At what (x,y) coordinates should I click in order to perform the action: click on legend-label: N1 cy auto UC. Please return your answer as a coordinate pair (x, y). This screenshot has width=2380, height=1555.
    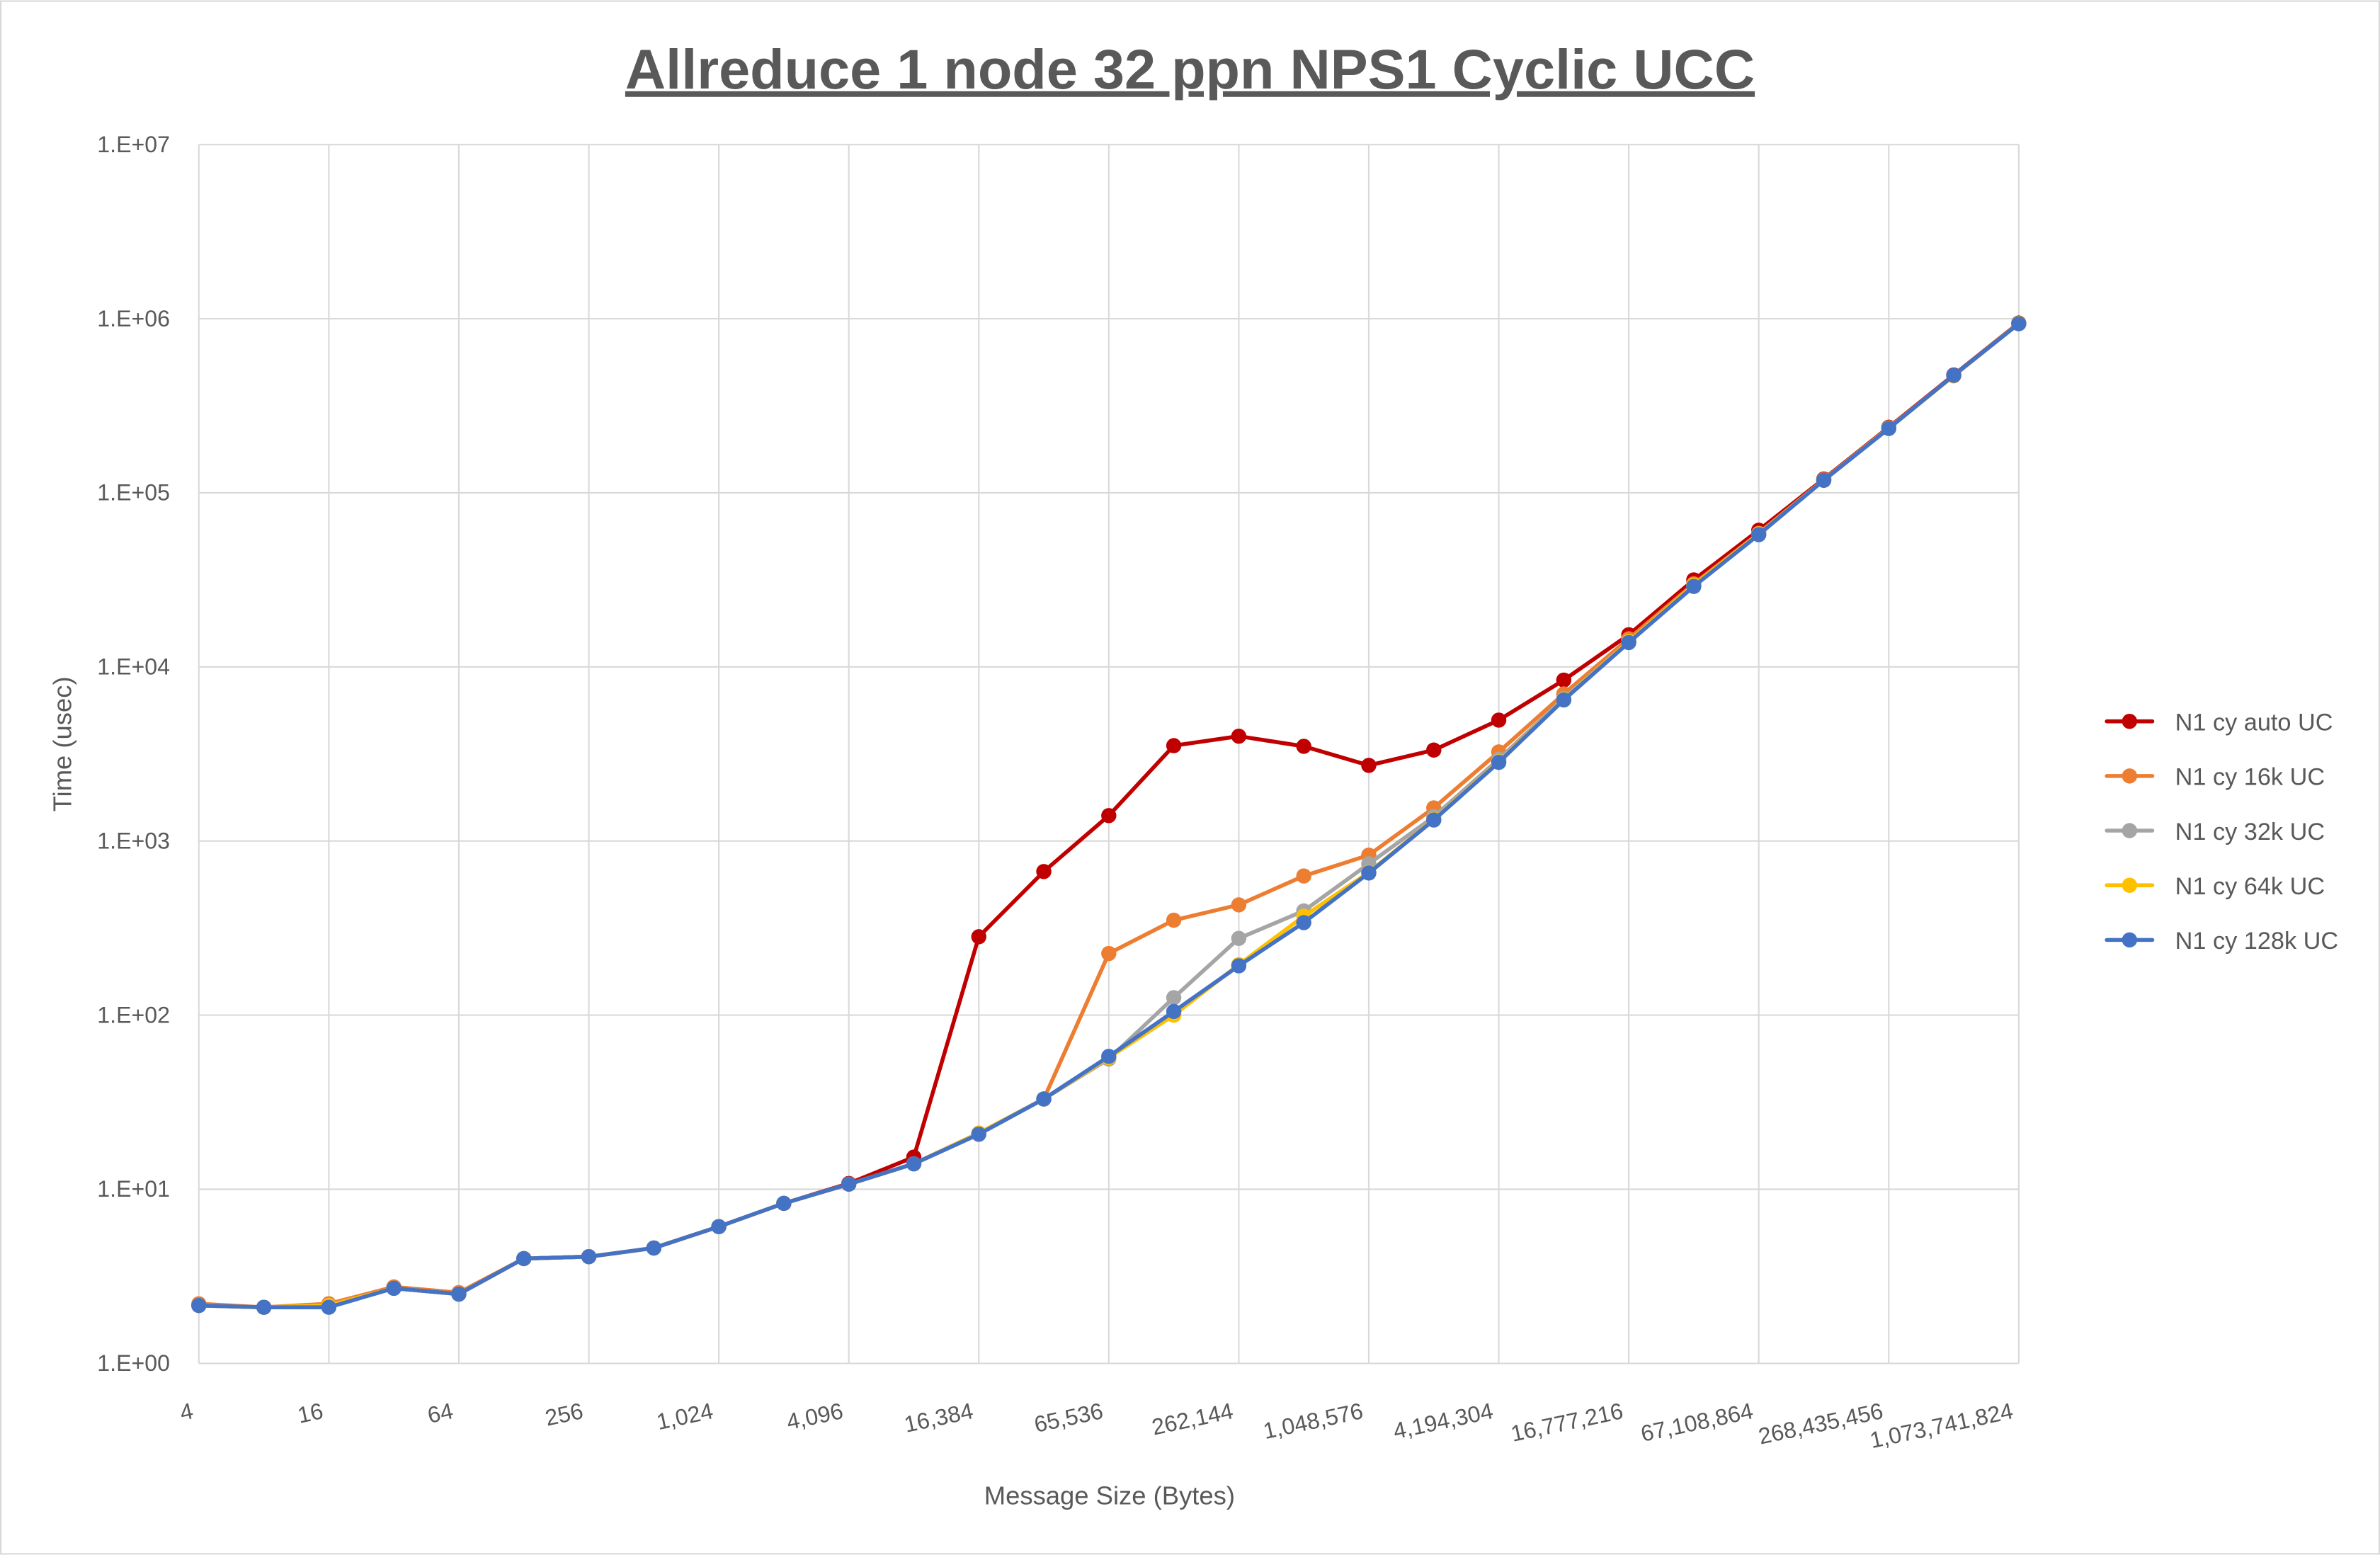
    Looking at the image, I should click on (2254, 723).